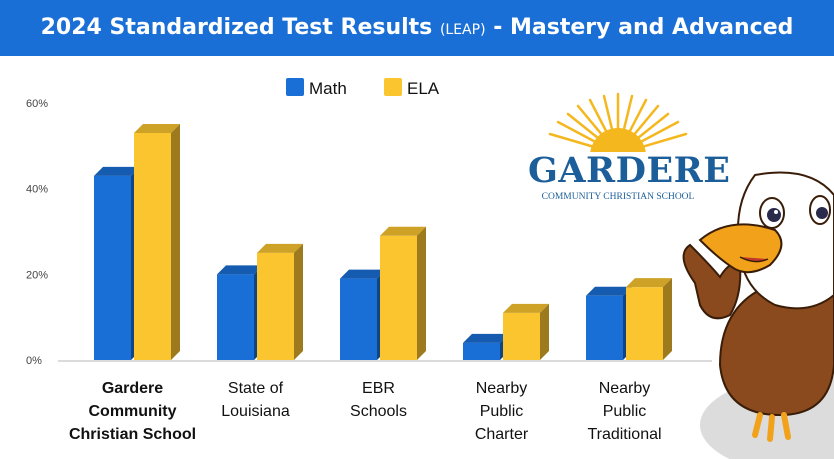 Image resolution: width=834 pixels, height=459 pixels. I want to click on legend-label-math: Math, so click(328, 88).